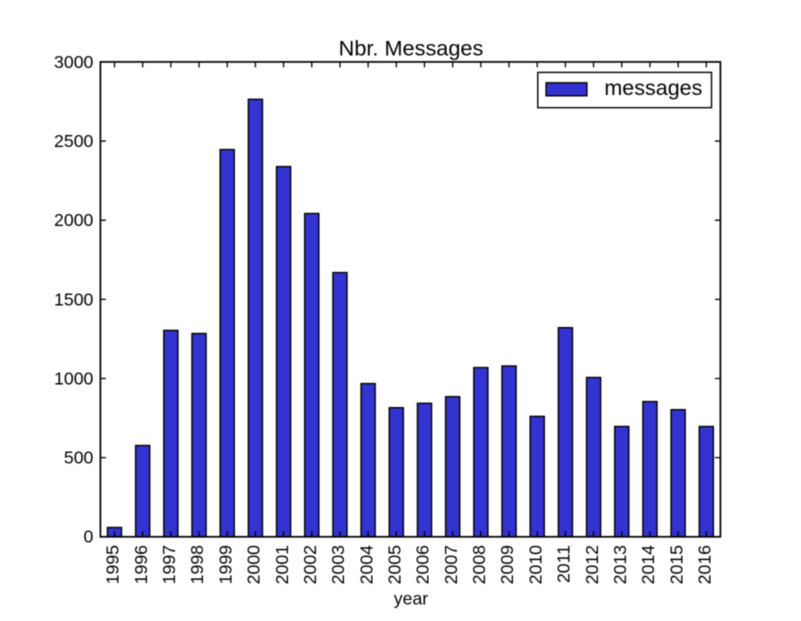 This screenshot has width=801, height=621. What do you see at coordinates (411, 48) in the screenshot?
I see `svg-text: Nbr. Messages` at bounding box center [411, 48].